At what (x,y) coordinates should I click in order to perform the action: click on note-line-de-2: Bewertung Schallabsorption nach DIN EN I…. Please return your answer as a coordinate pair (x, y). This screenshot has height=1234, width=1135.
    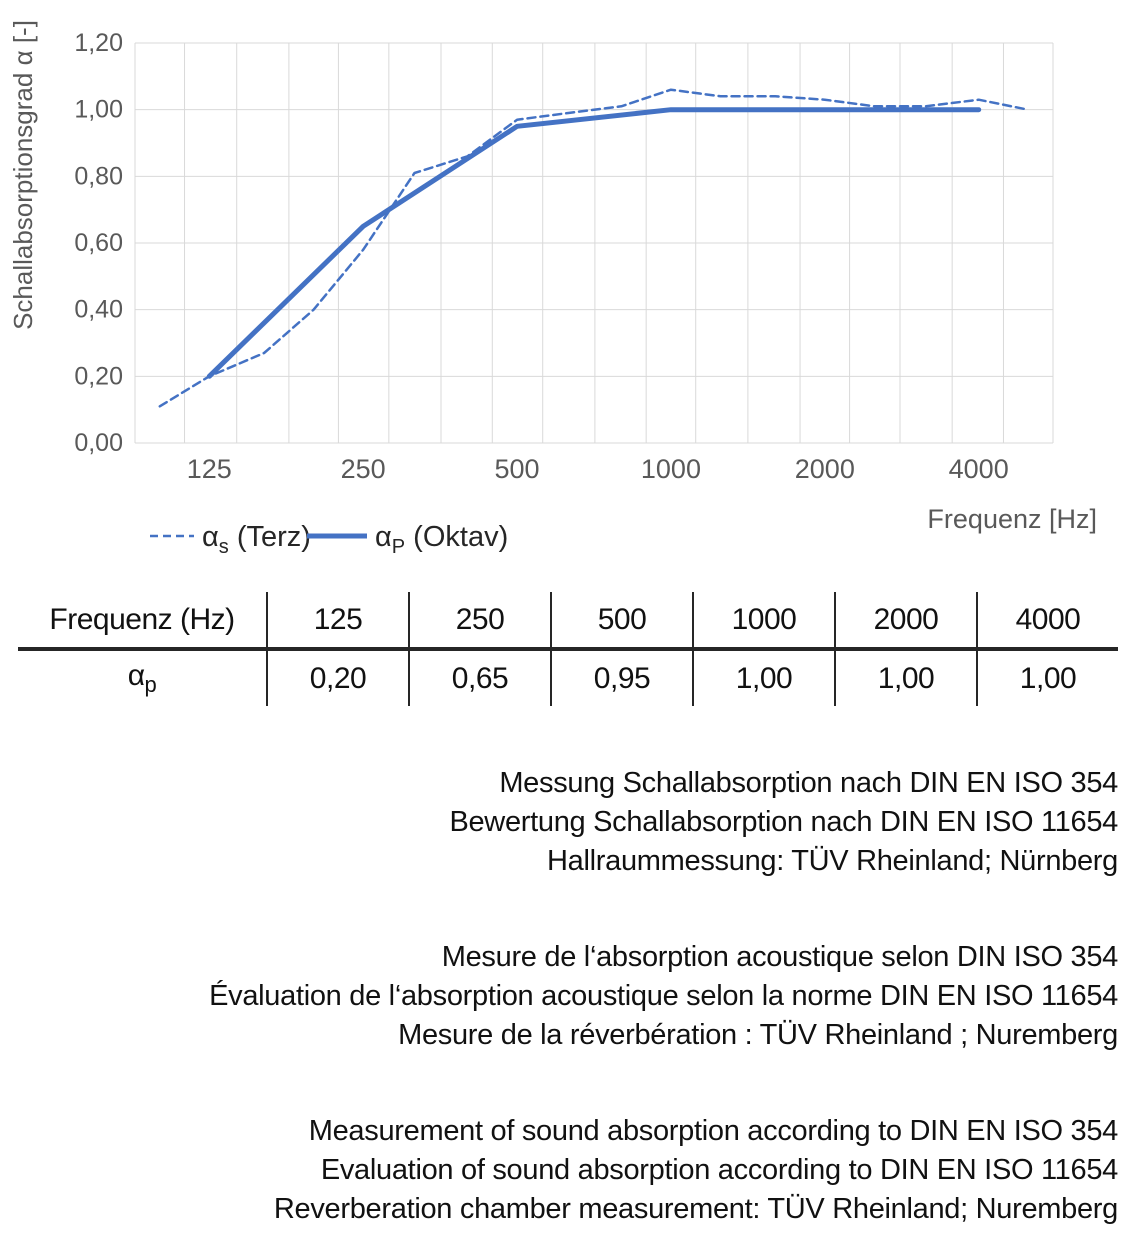
    Looking at the image, I should click on (783, 822).